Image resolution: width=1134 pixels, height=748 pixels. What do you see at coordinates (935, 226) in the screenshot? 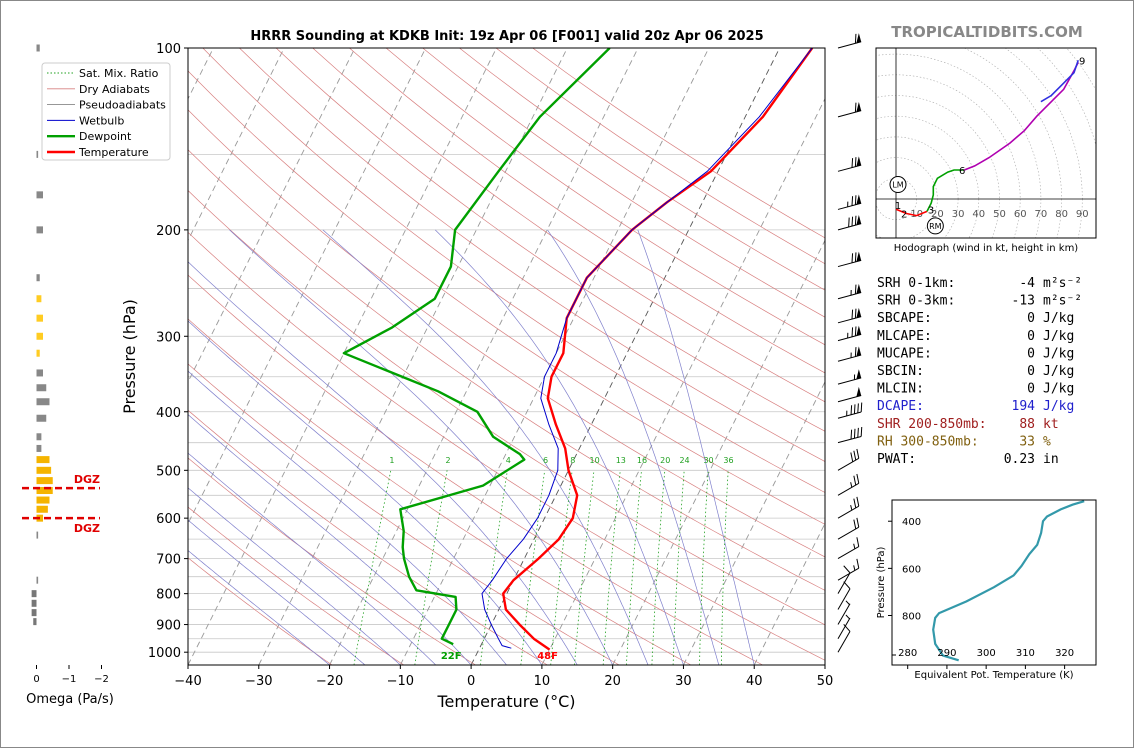
I see `hodo-rm-label: RM` at bounding box center [935, 226].